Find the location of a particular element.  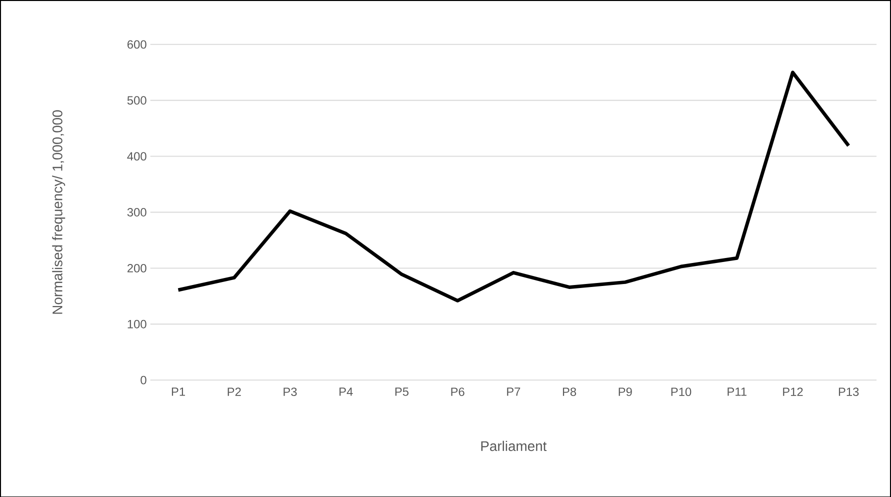

x-tick-label: P5 is located at coordinates (401, 391).